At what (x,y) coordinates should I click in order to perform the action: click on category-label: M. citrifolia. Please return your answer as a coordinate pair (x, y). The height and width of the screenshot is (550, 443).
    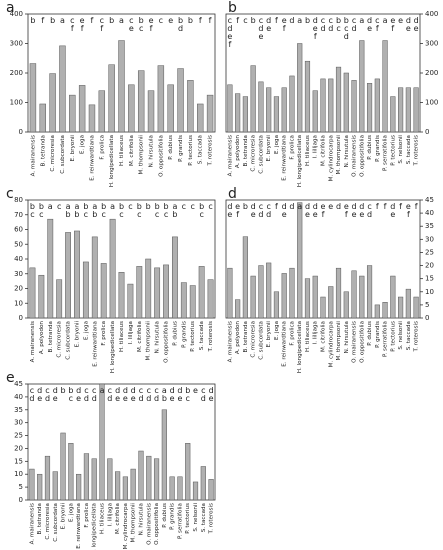
    Looking at the image, I should click on (324, 336).